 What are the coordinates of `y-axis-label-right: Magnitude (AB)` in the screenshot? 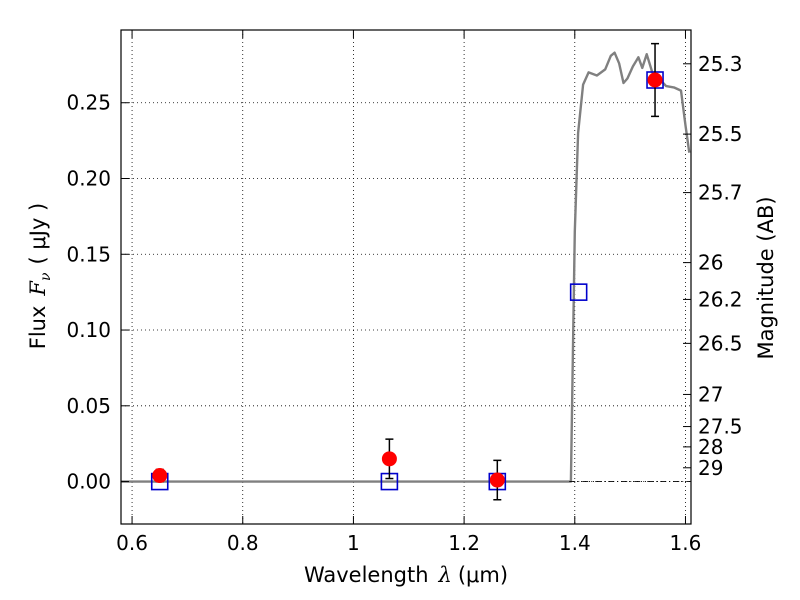 It's located at (766, 277).